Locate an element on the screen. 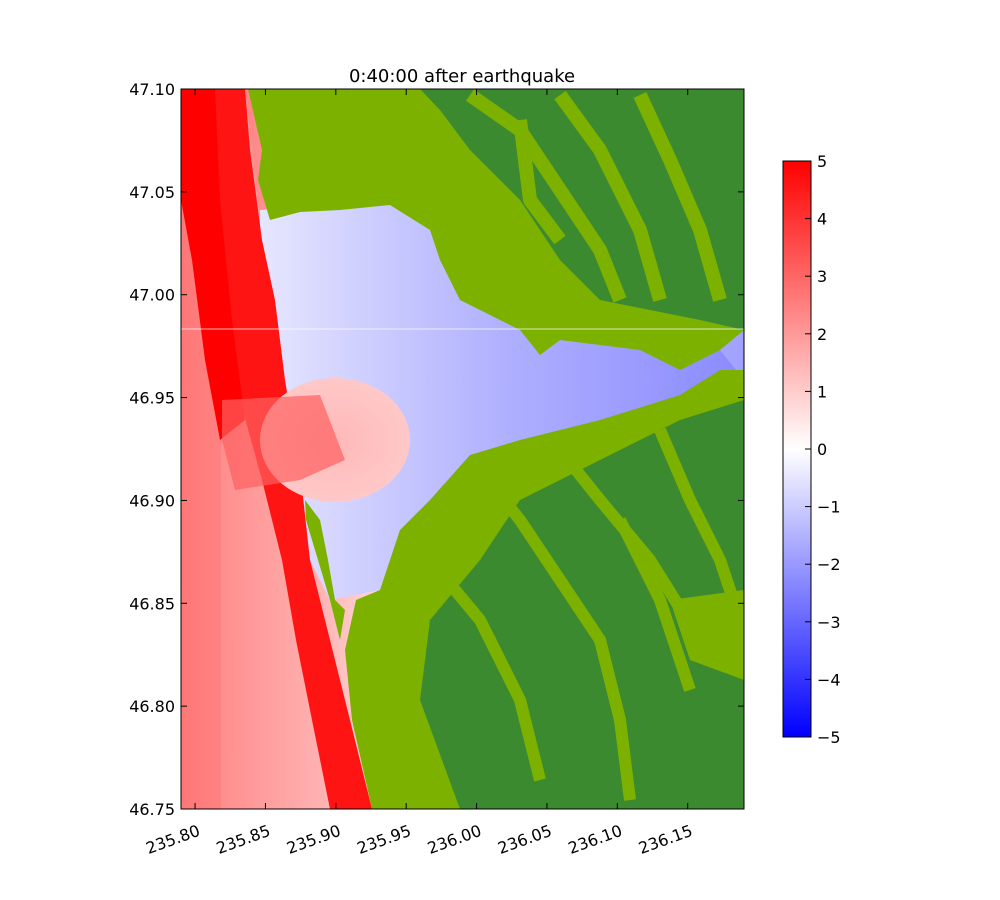 This screenshot has height=900, width=1000. colorbar-tick-label: 4 is located at coordinates (822, 219).